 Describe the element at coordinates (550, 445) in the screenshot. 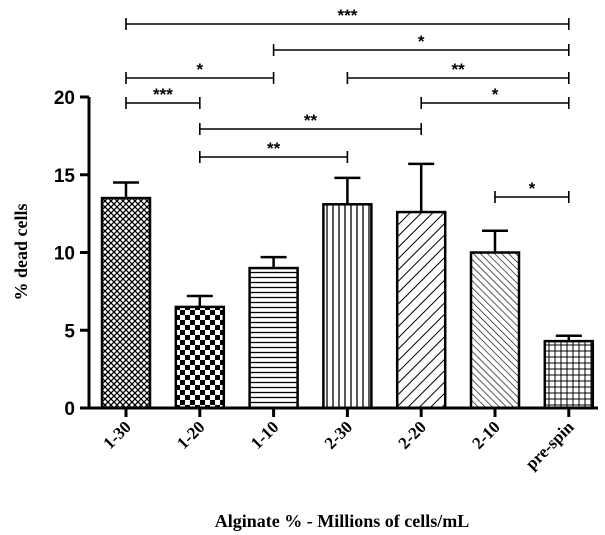

I see `x-tick-label: pre-spin` at that location.